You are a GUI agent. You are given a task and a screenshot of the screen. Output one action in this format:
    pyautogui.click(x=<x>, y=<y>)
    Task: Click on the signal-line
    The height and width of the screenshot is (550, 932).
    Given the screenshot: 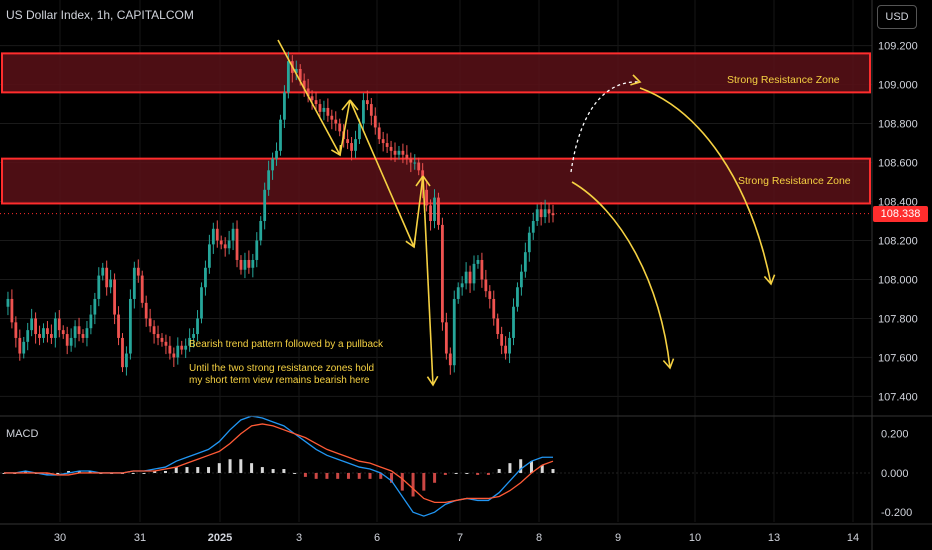 What is the action you would take?
    pyautogui.click(x=279, y=463)
    